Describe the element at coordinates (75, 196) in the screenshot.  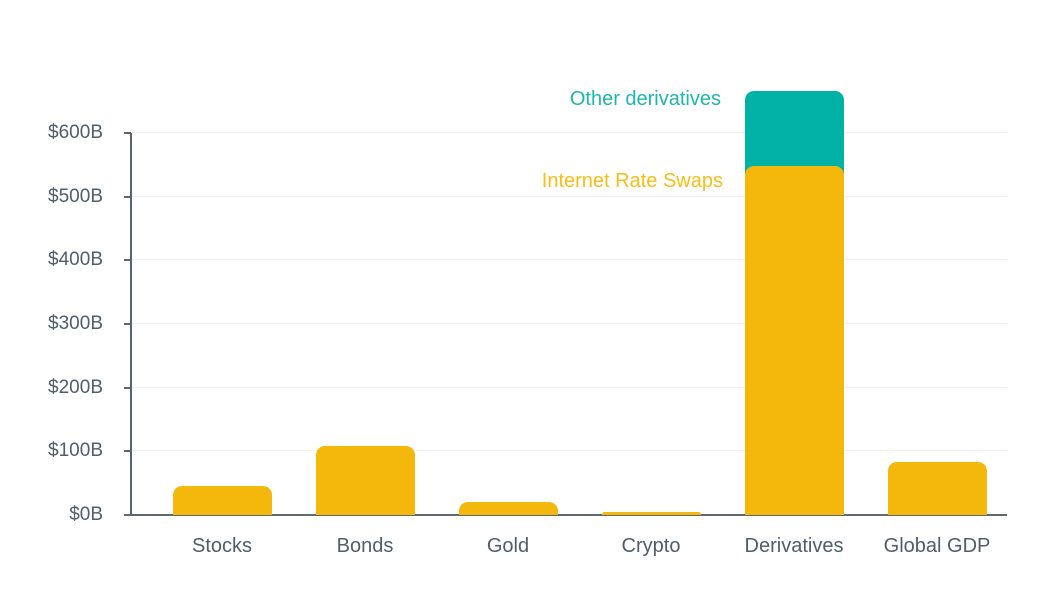
I see `y-tick-label-500: $500B` at that location.